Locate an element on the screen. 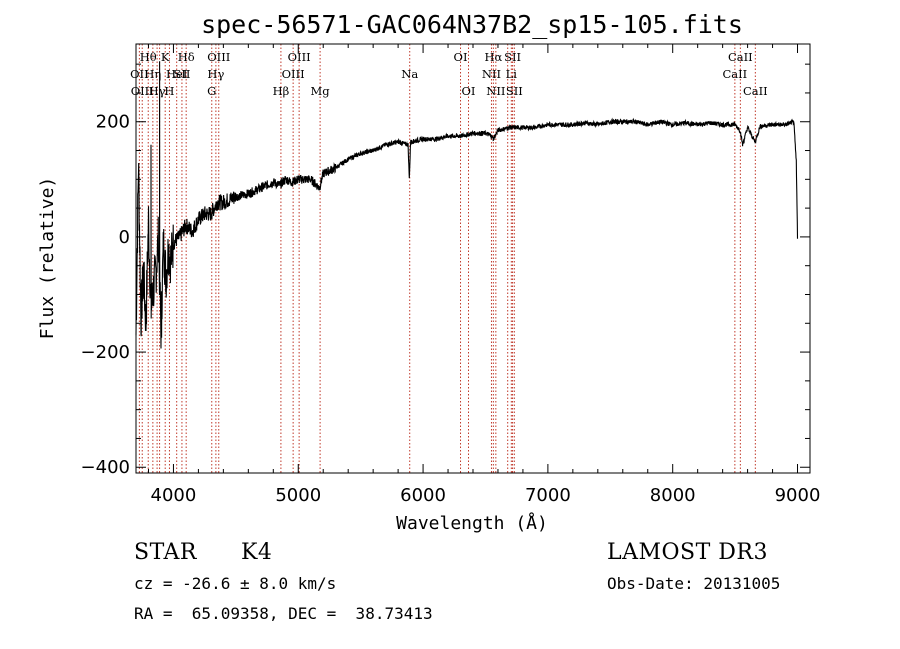 The height and width of the screenshot is (649, 900). x-tick-label: 5000 is located at coordinates (298, 495).